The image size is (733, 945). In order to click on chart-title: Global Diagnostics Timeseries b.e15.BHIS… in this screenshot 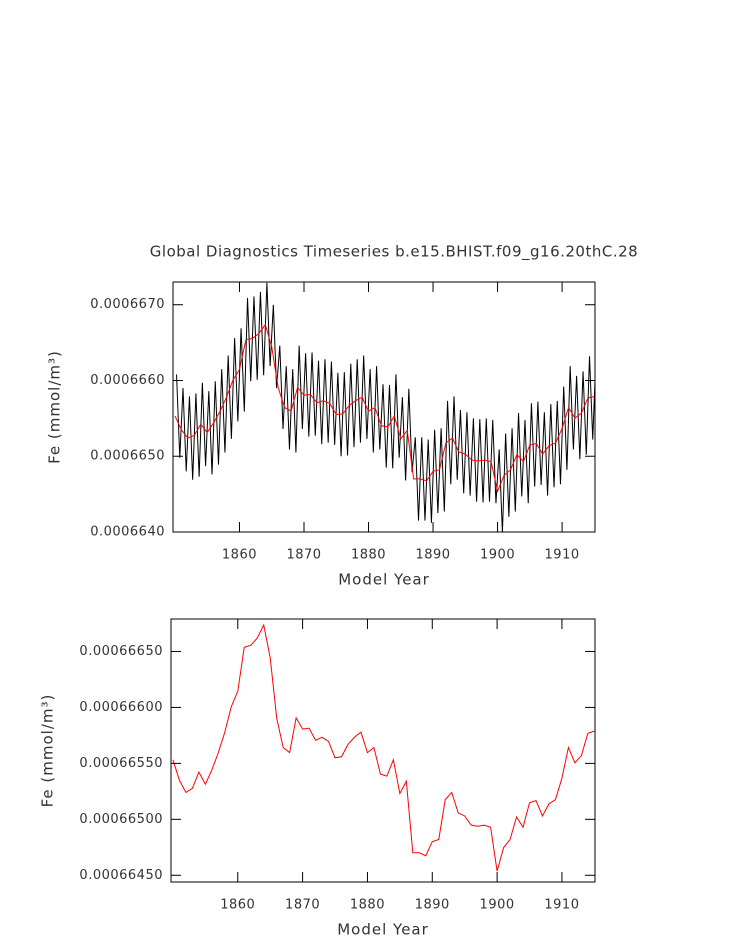, I will do `click(394, 252)`.